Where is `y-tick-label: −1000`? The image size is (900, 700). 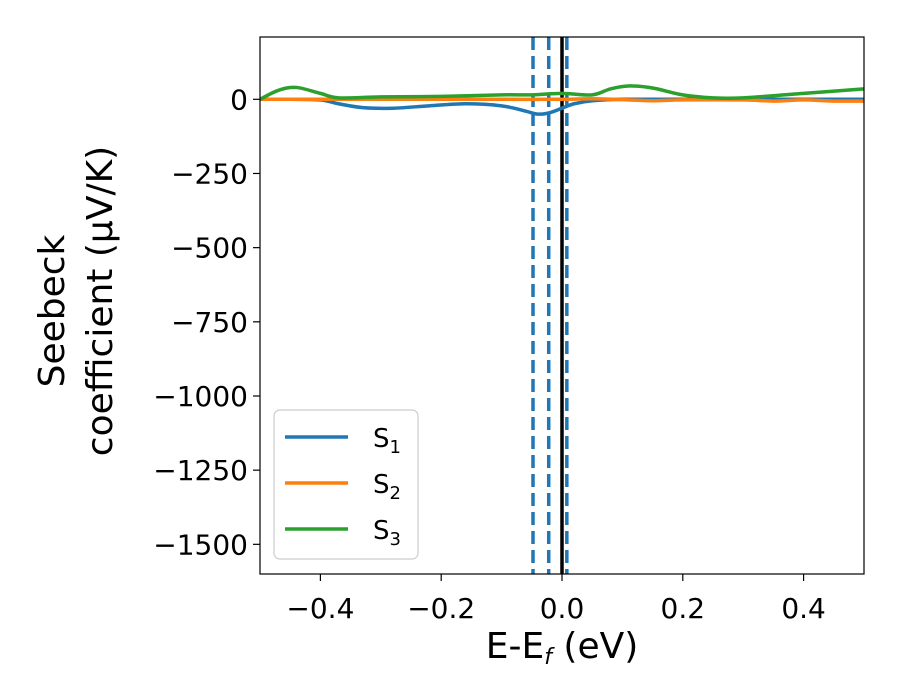 y-tick-label: −1000 is located at coordinates (200, 396).